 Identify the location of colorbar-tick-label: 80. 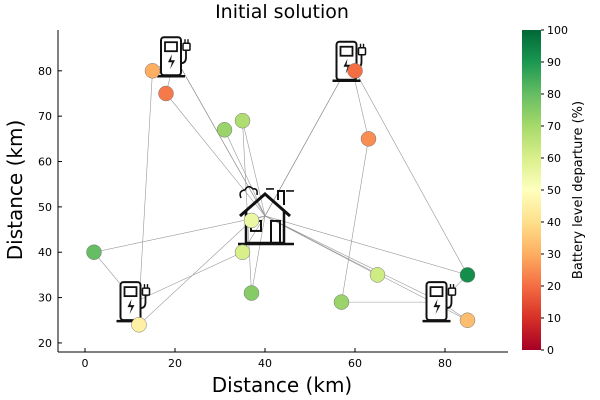
(554, 94).